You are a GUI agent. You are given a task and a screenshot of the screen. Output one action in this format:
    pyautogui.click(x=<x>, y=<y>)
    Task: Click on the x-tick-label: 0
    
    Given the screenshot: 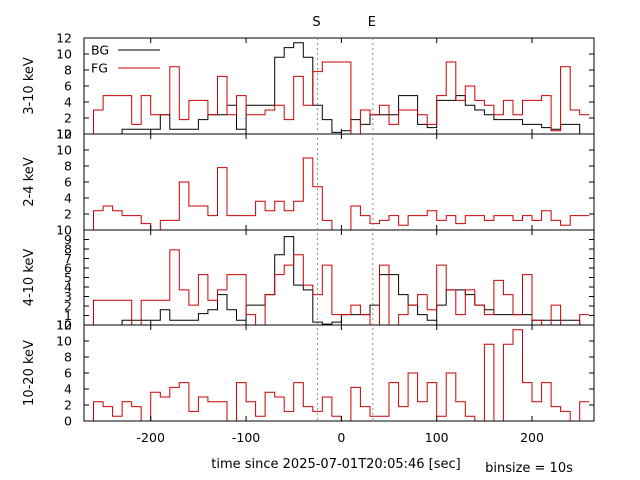 What is the action you would take?
    pyautogui.click(x=341, y=437)
    